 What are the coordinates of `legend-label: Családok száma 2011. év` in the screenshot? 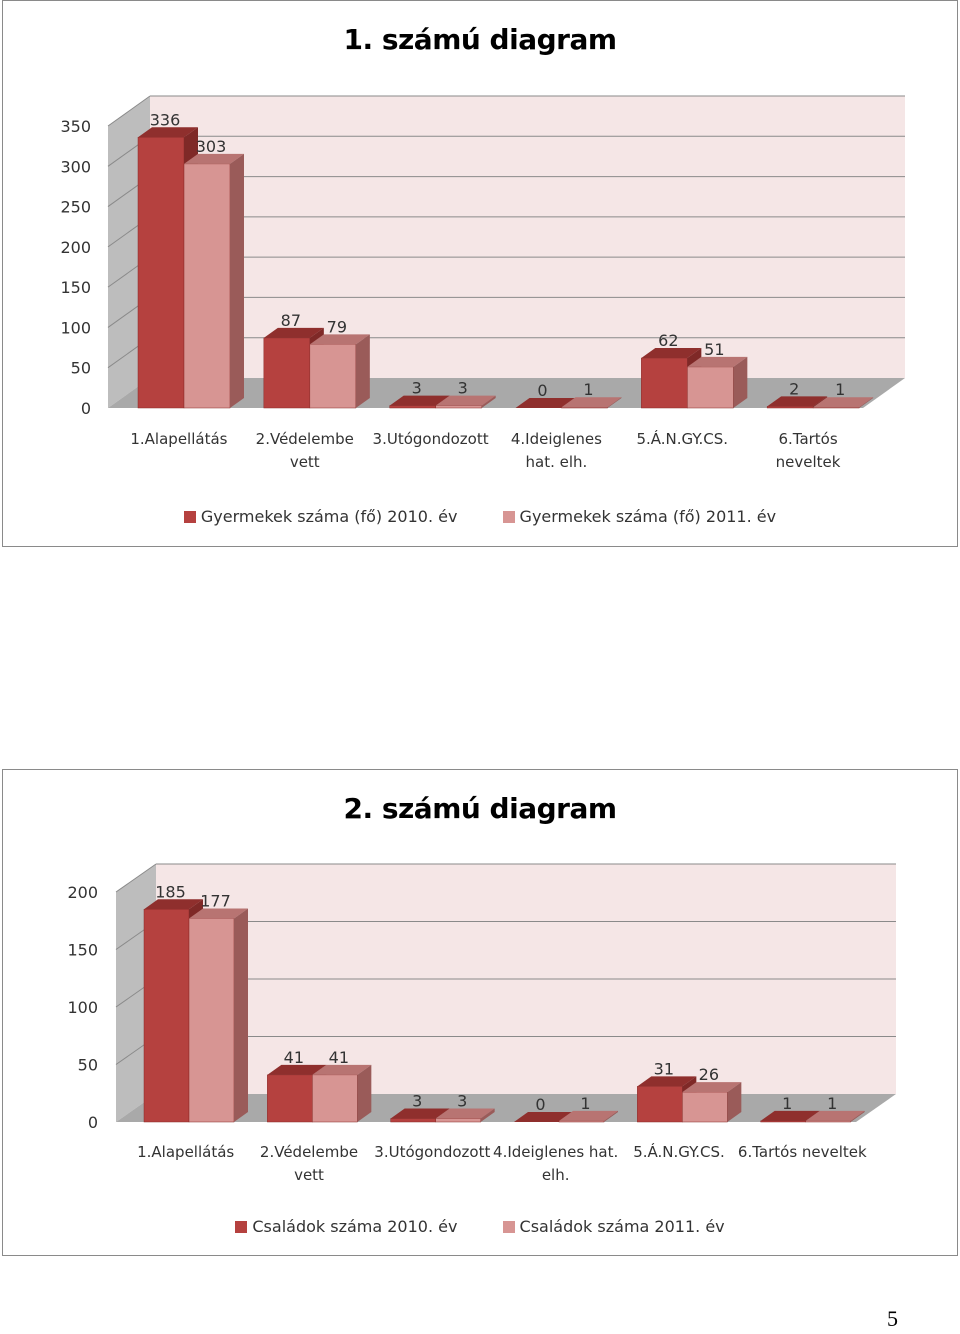 It's located at (622, 1226).